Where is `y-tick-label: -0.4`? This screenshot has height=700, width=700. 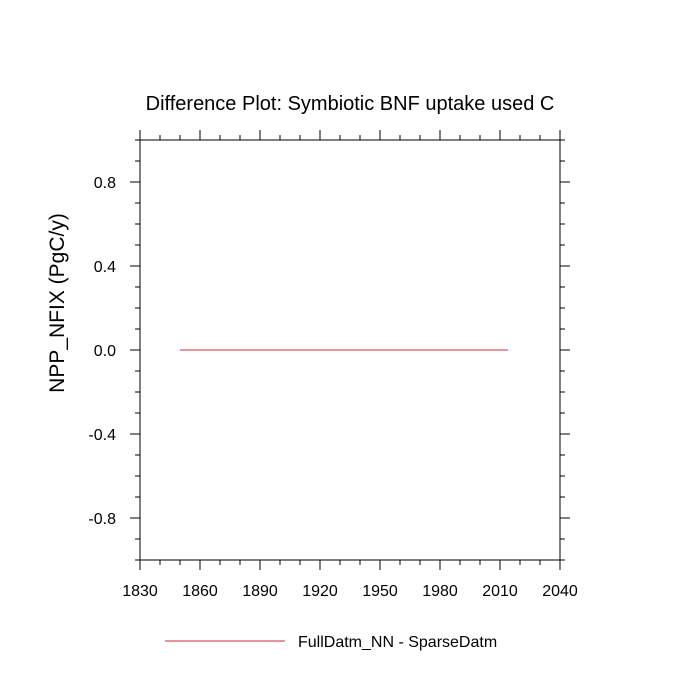
y-tick-label: -0.4 is located at coordinates (102, 435).